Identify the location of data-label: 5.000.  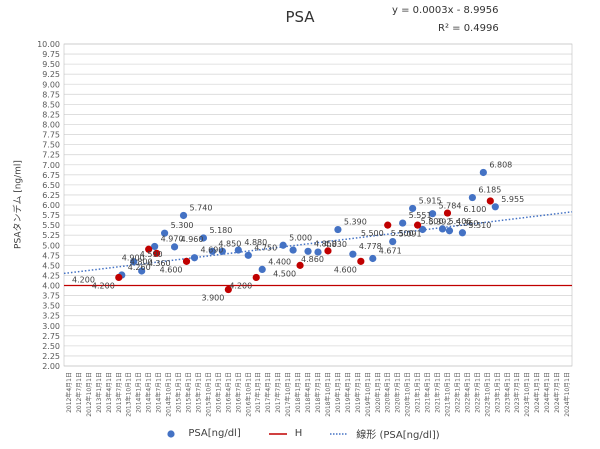
(300, 237).